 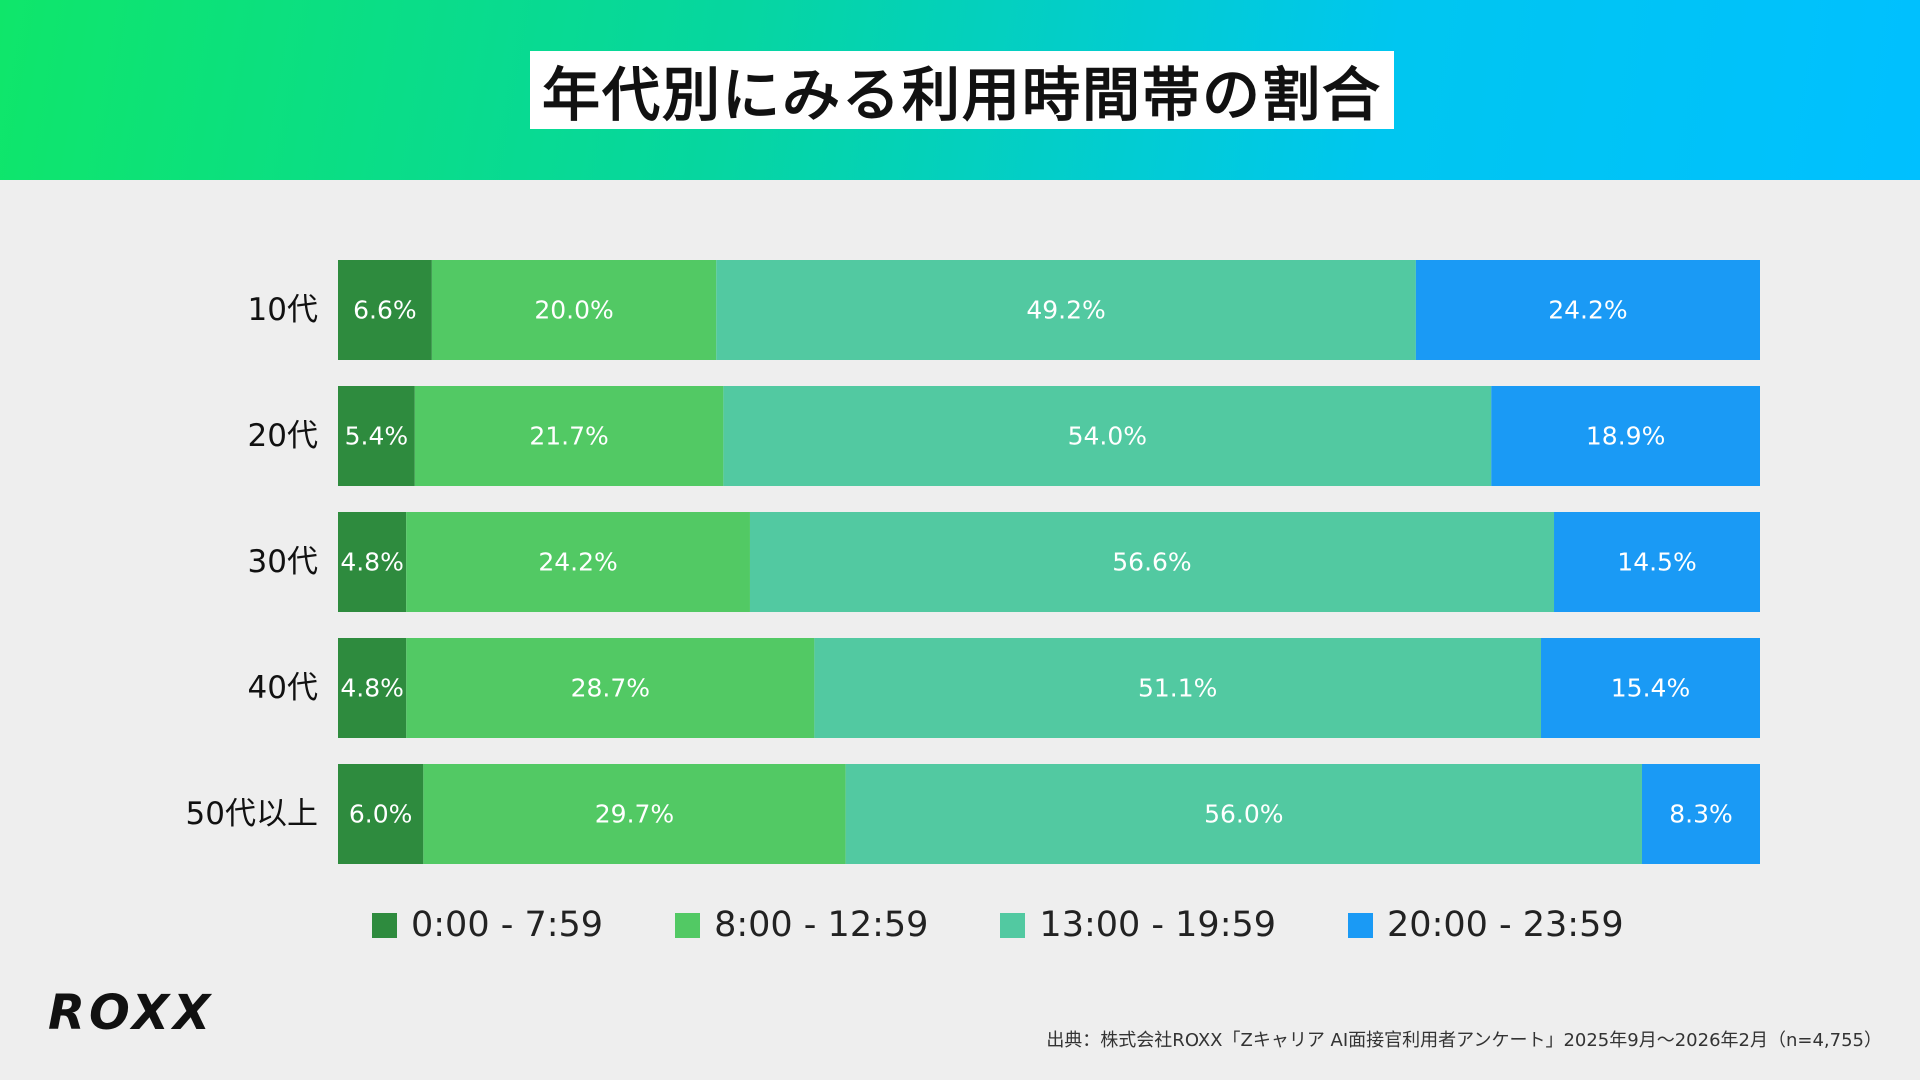 I want to click on bar-label-0-3: 24.2%, so click(x=1587, y=310).